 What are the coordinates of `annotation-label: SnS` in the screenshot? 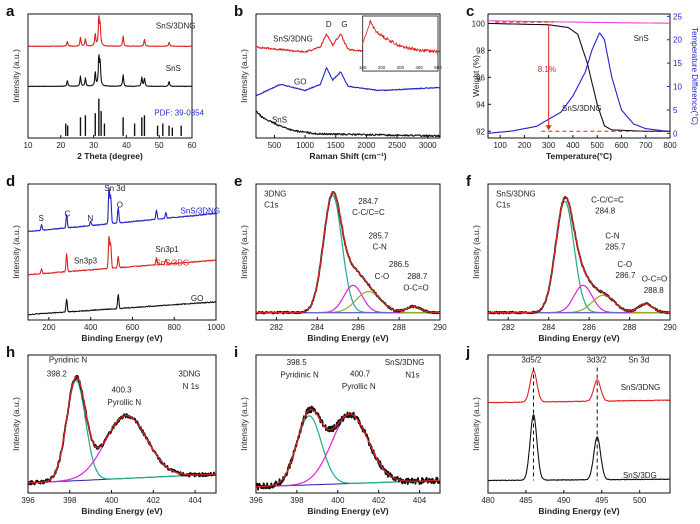 It's located at (279, 120).